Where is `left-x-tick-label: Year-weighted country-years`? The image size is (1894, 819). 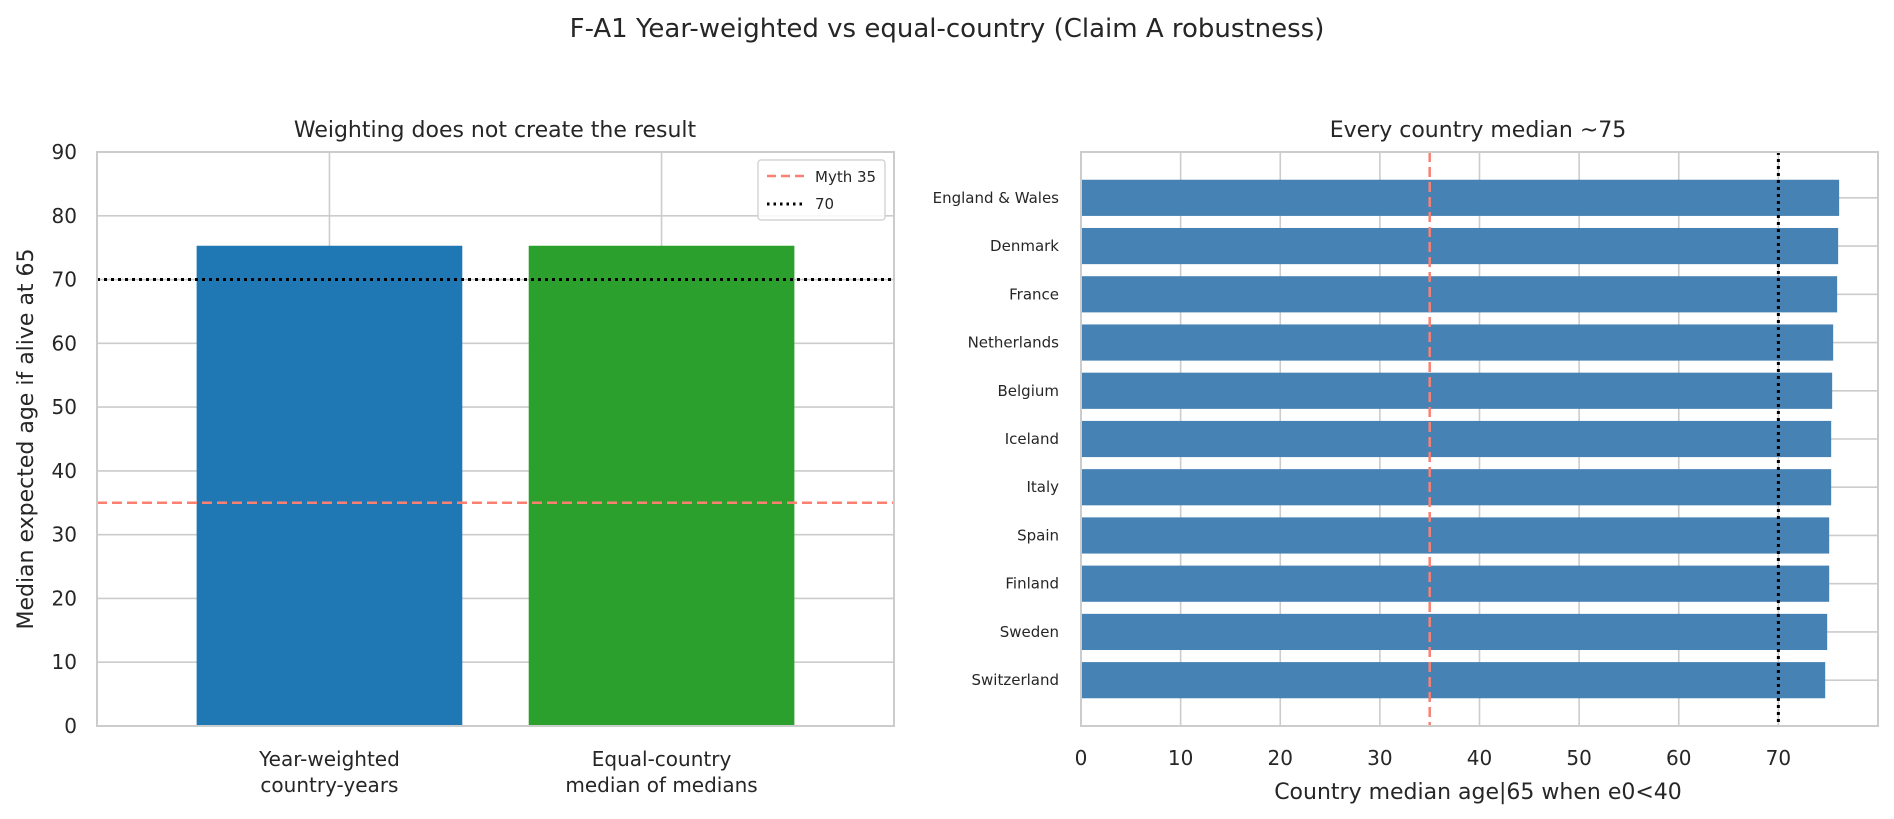
left-x-tick-label: Year-weighted country-years is located at coordinates (329, 772).